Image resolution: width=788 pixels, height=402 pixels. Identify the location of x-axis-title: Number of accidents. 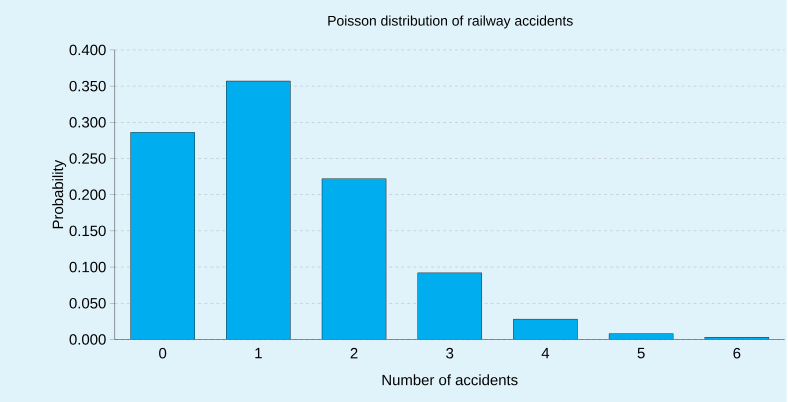
(450, 380).